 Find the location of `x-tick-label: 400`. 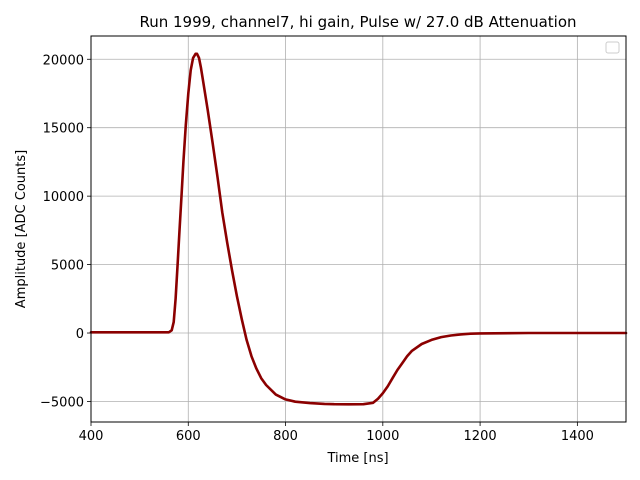

x-tick-label: 400 is located at coordinates (91, 436).